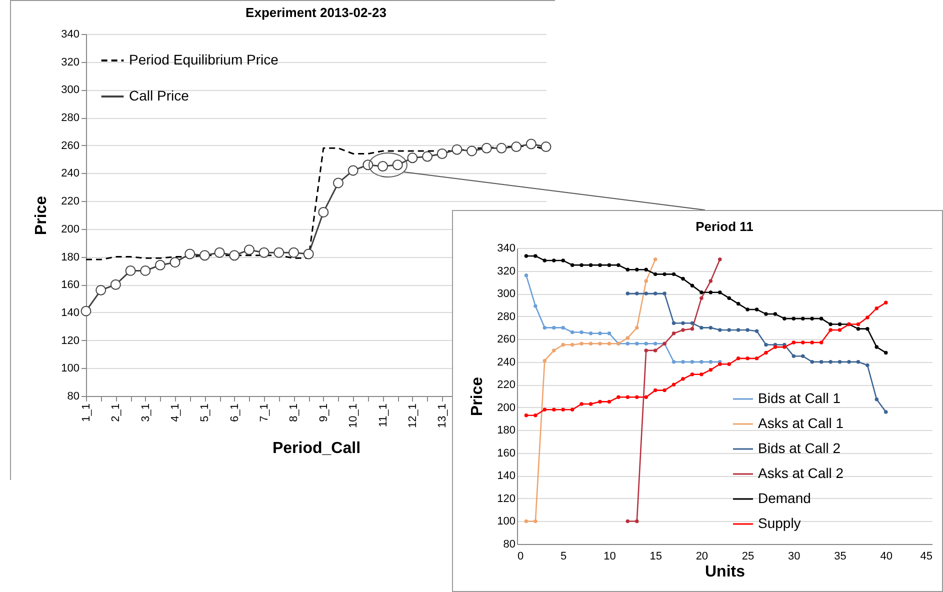 The height and width of the screenshot is (592, 943). What do you see at coordinates (506, 498) in the screenshot?
I see `y-tick-label: 120` at bounding box center [506, 498].